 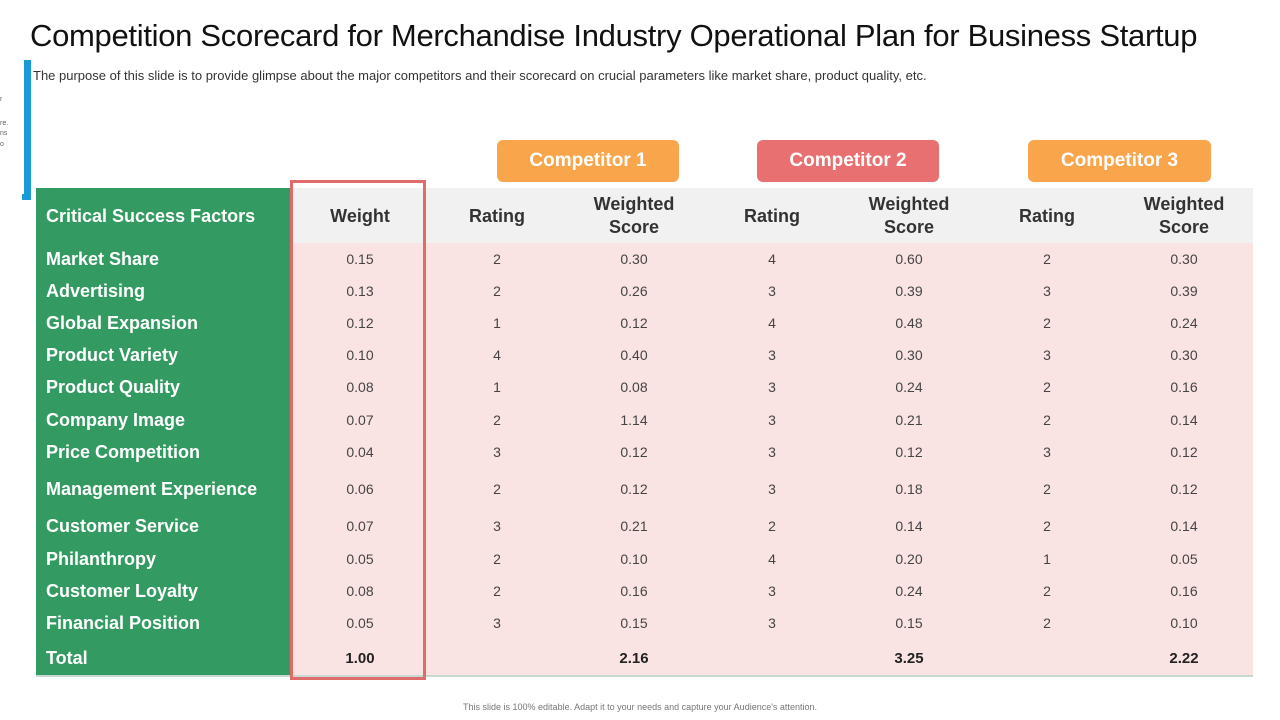 What do you see at coordinates (909, 323) in the screenshot?
I see `c2-weighted-score-cell: 0.48` at bounding box center [909, 323].